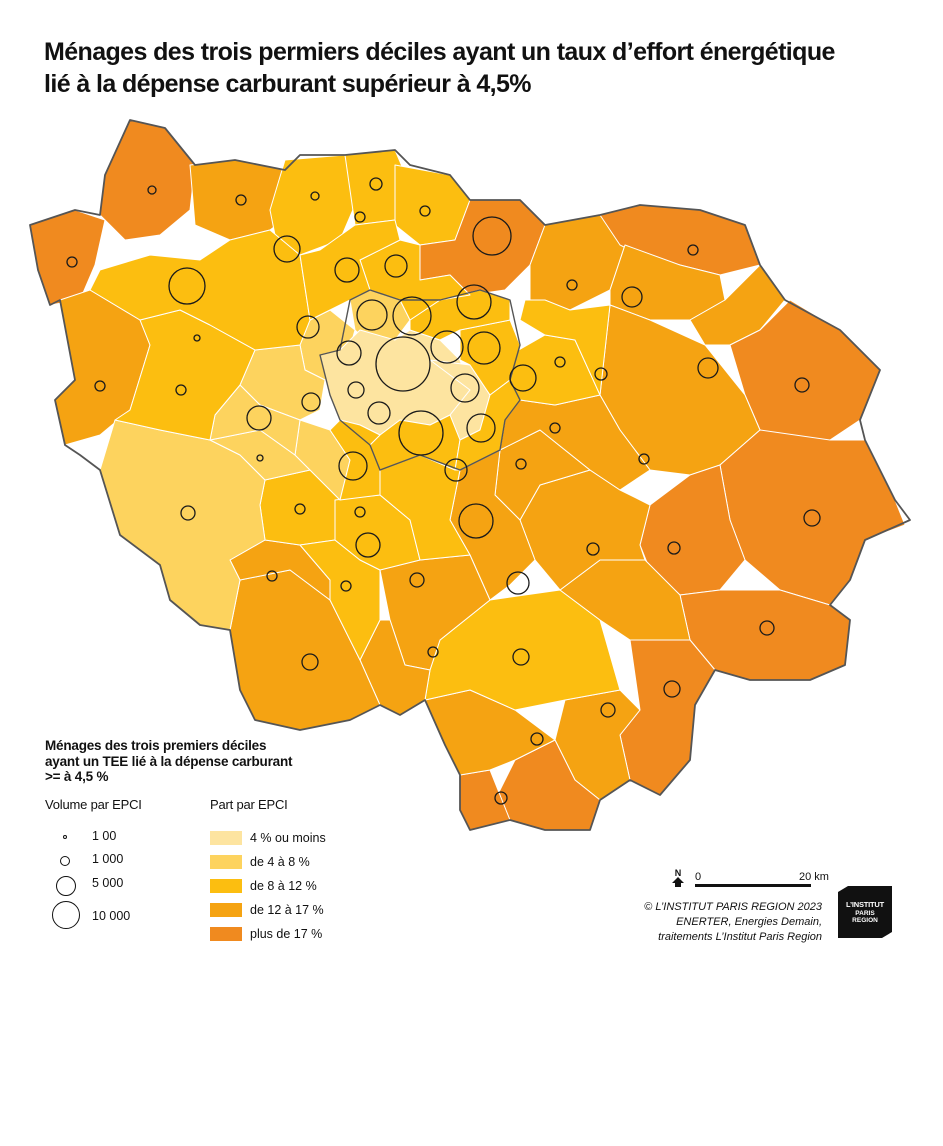 The width and height of the screenshot is (943, 1146). Describe the element at coordinates (93, 804) in the screenshot. I see `volume-legend-title: Volume par EPCI` at that location.